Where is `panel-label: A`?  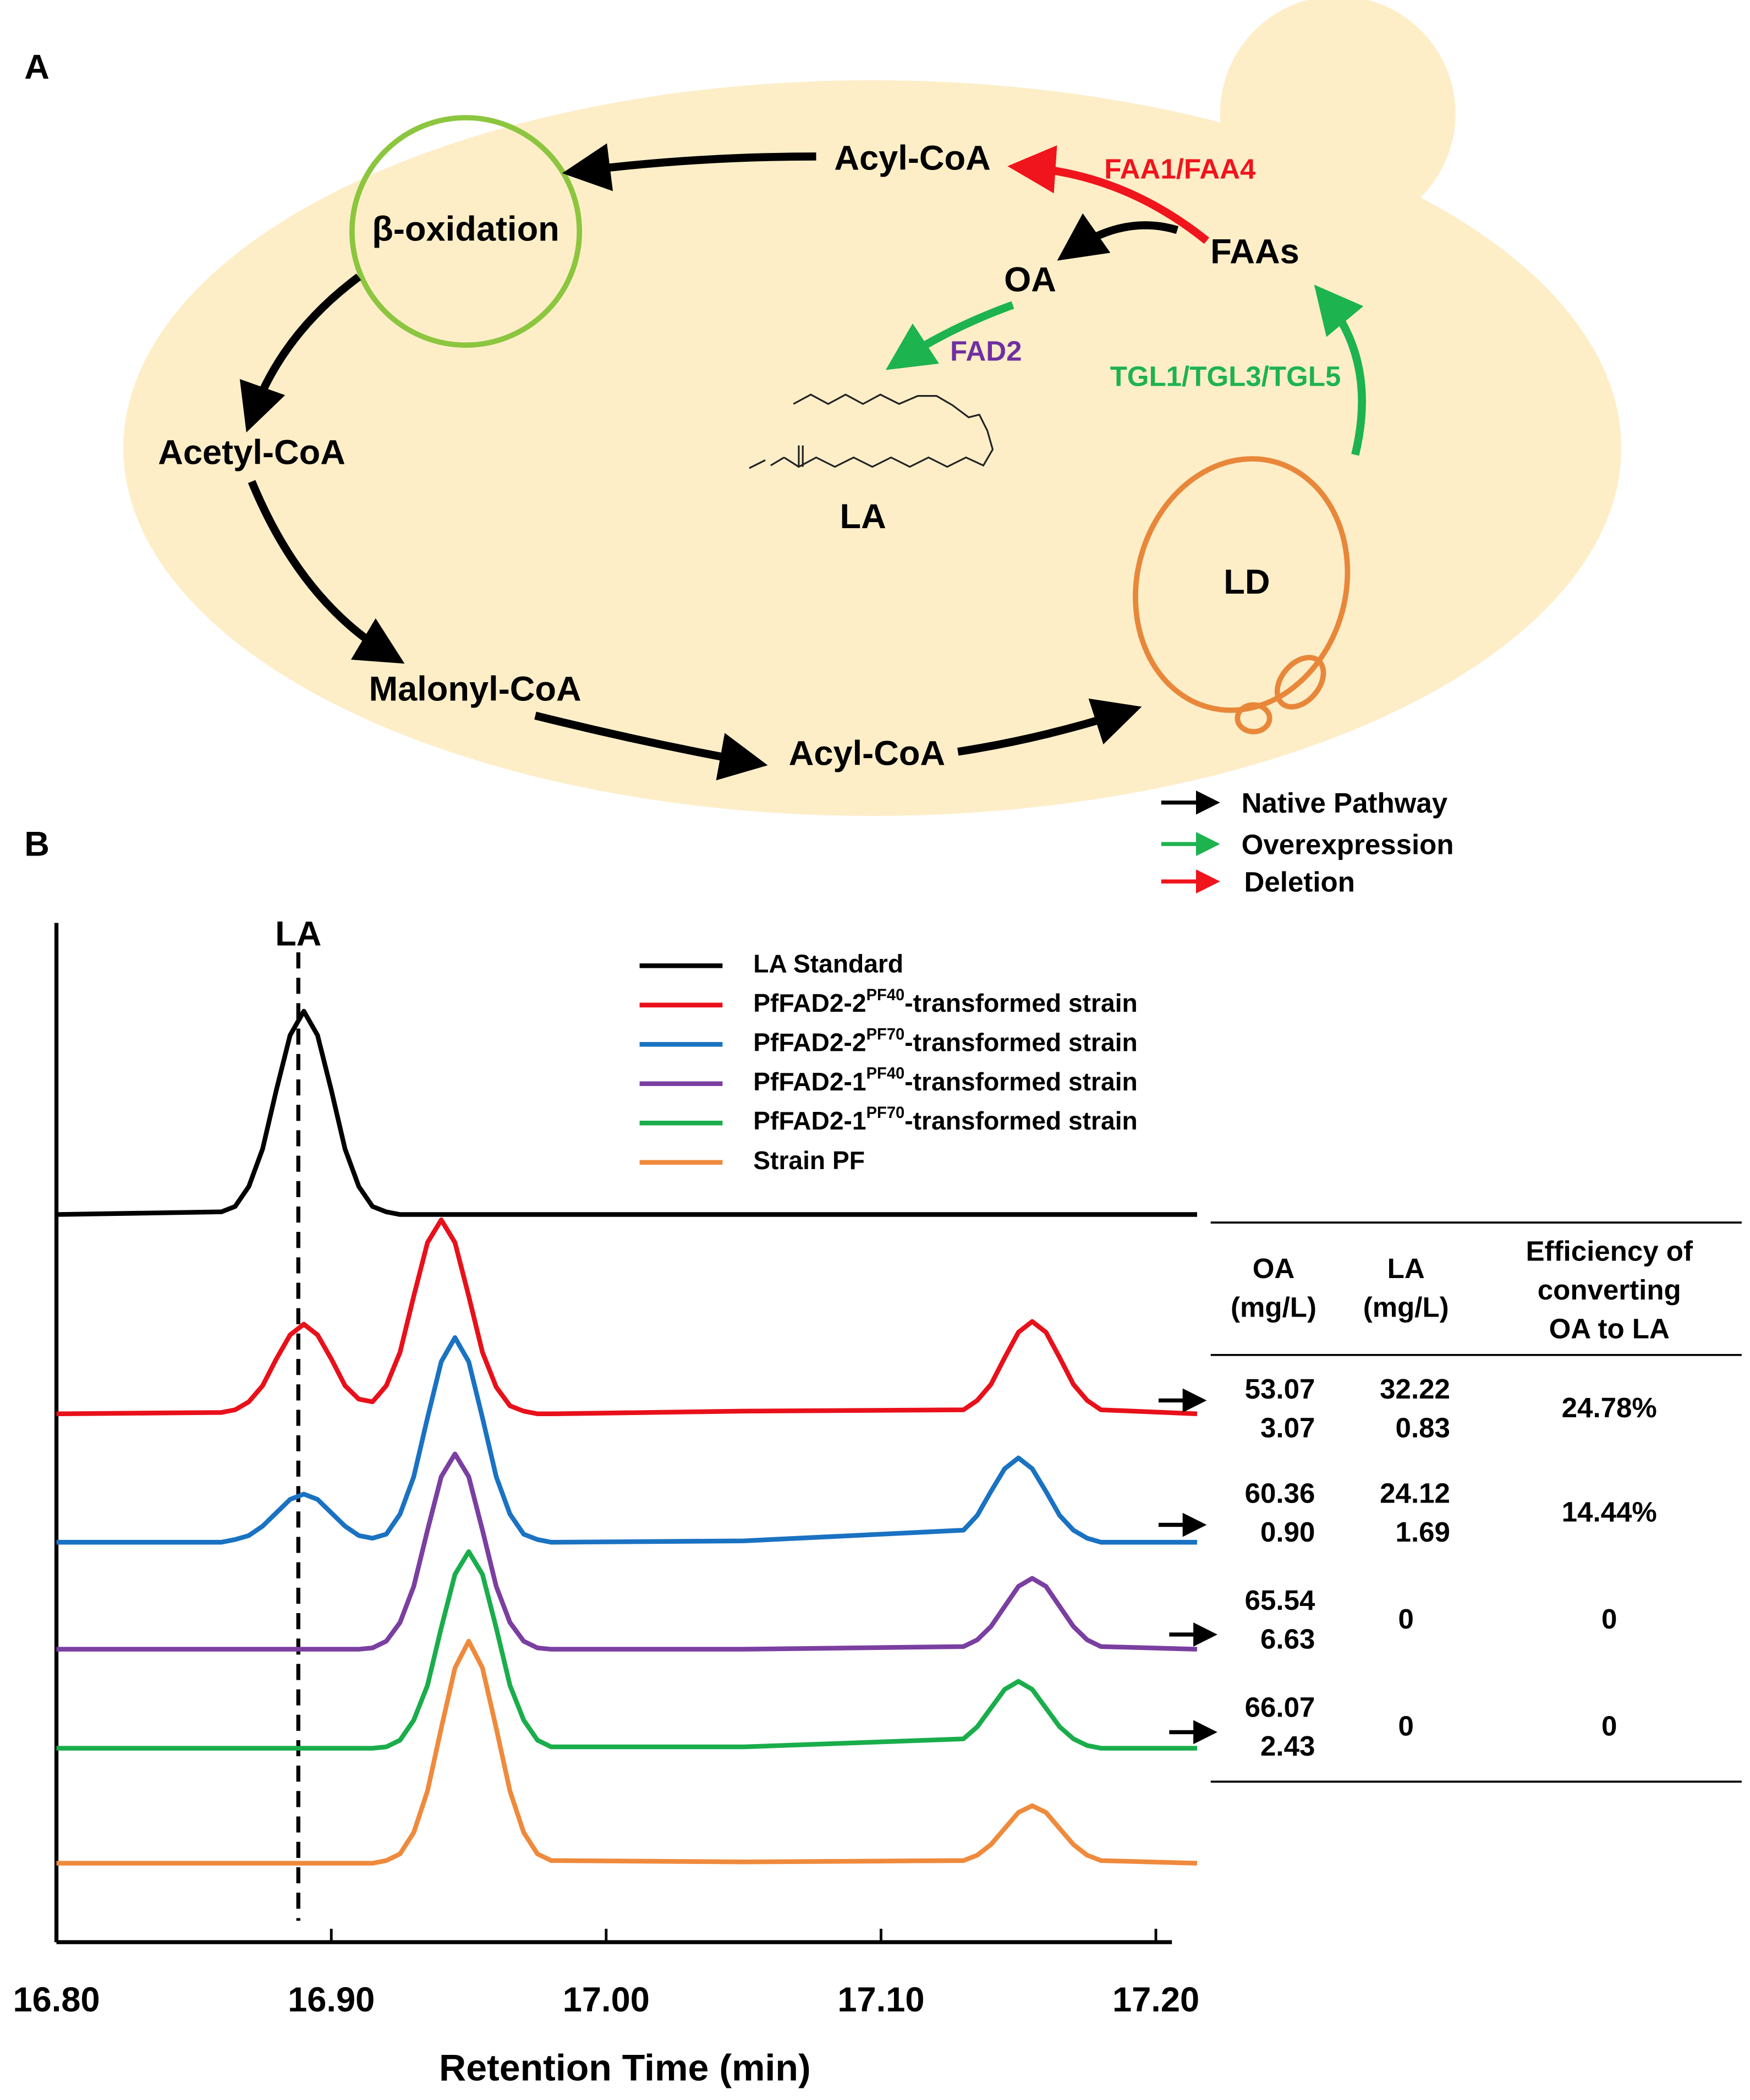 panel-label: A is located at coordinates (37, 67).